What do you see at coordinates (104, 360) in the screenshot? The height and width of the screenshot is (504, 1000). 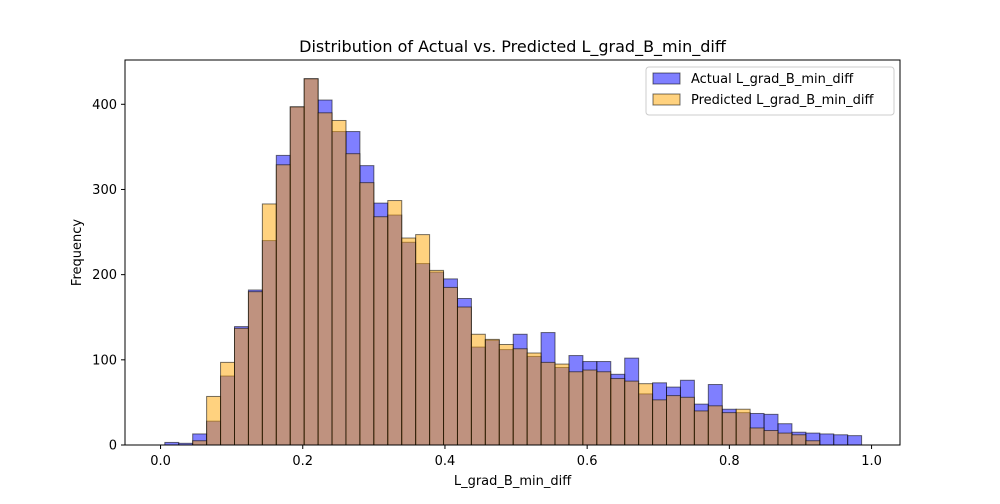 I see `y-tick-label: 100` at bounding box center [104, 360].